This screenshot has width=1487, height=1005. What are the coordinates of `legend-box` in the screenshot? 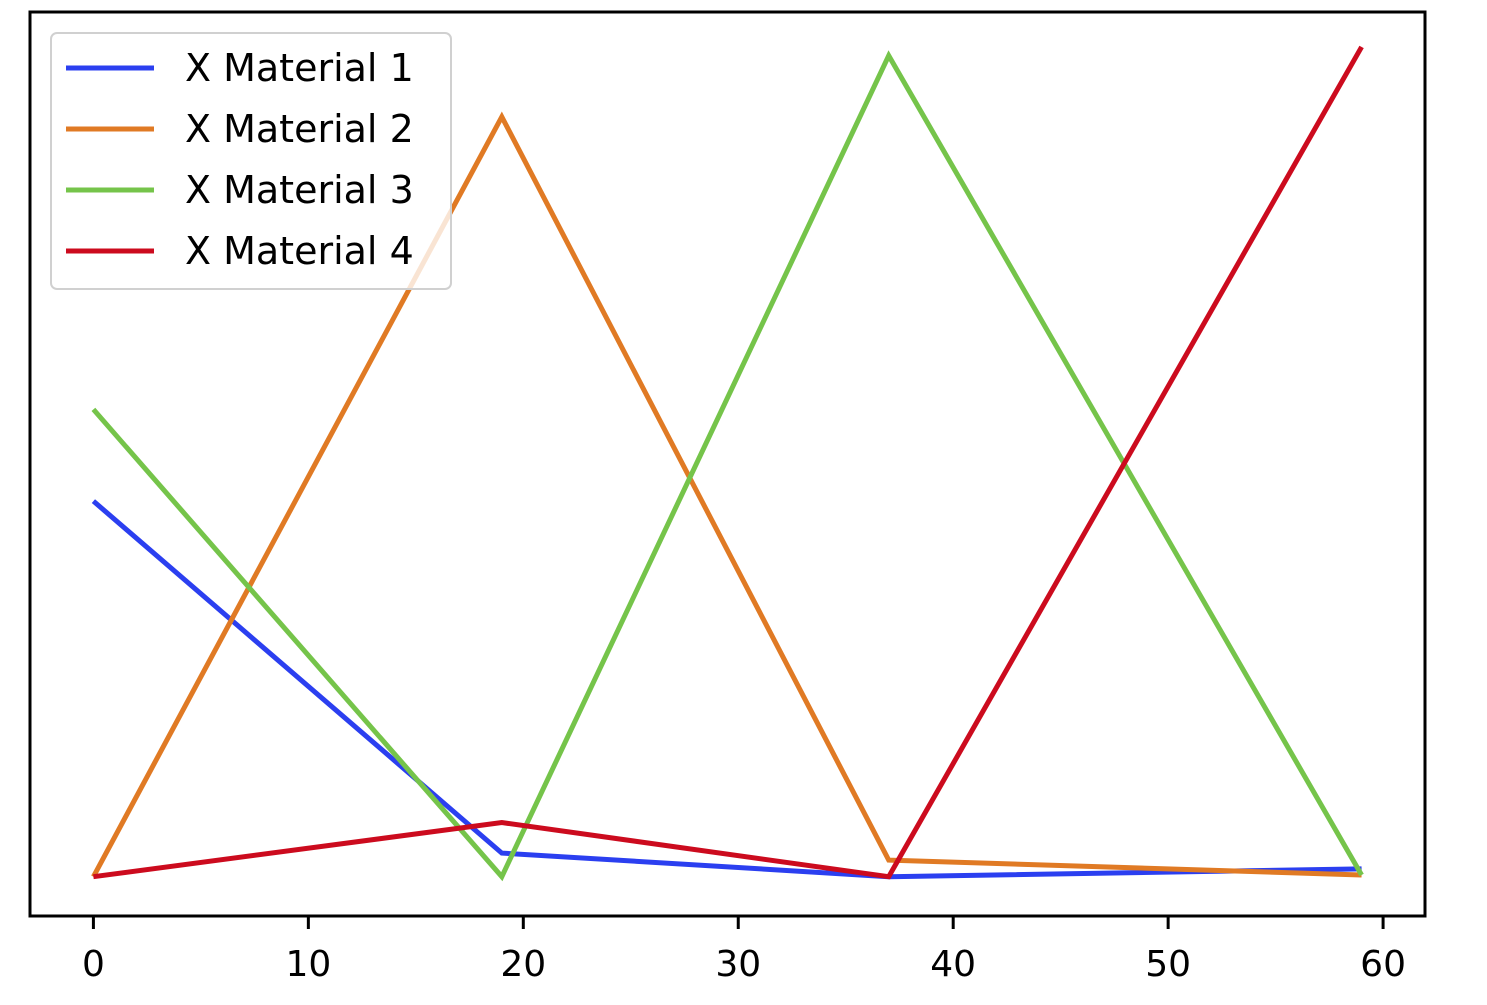 It's located at (251, 161).